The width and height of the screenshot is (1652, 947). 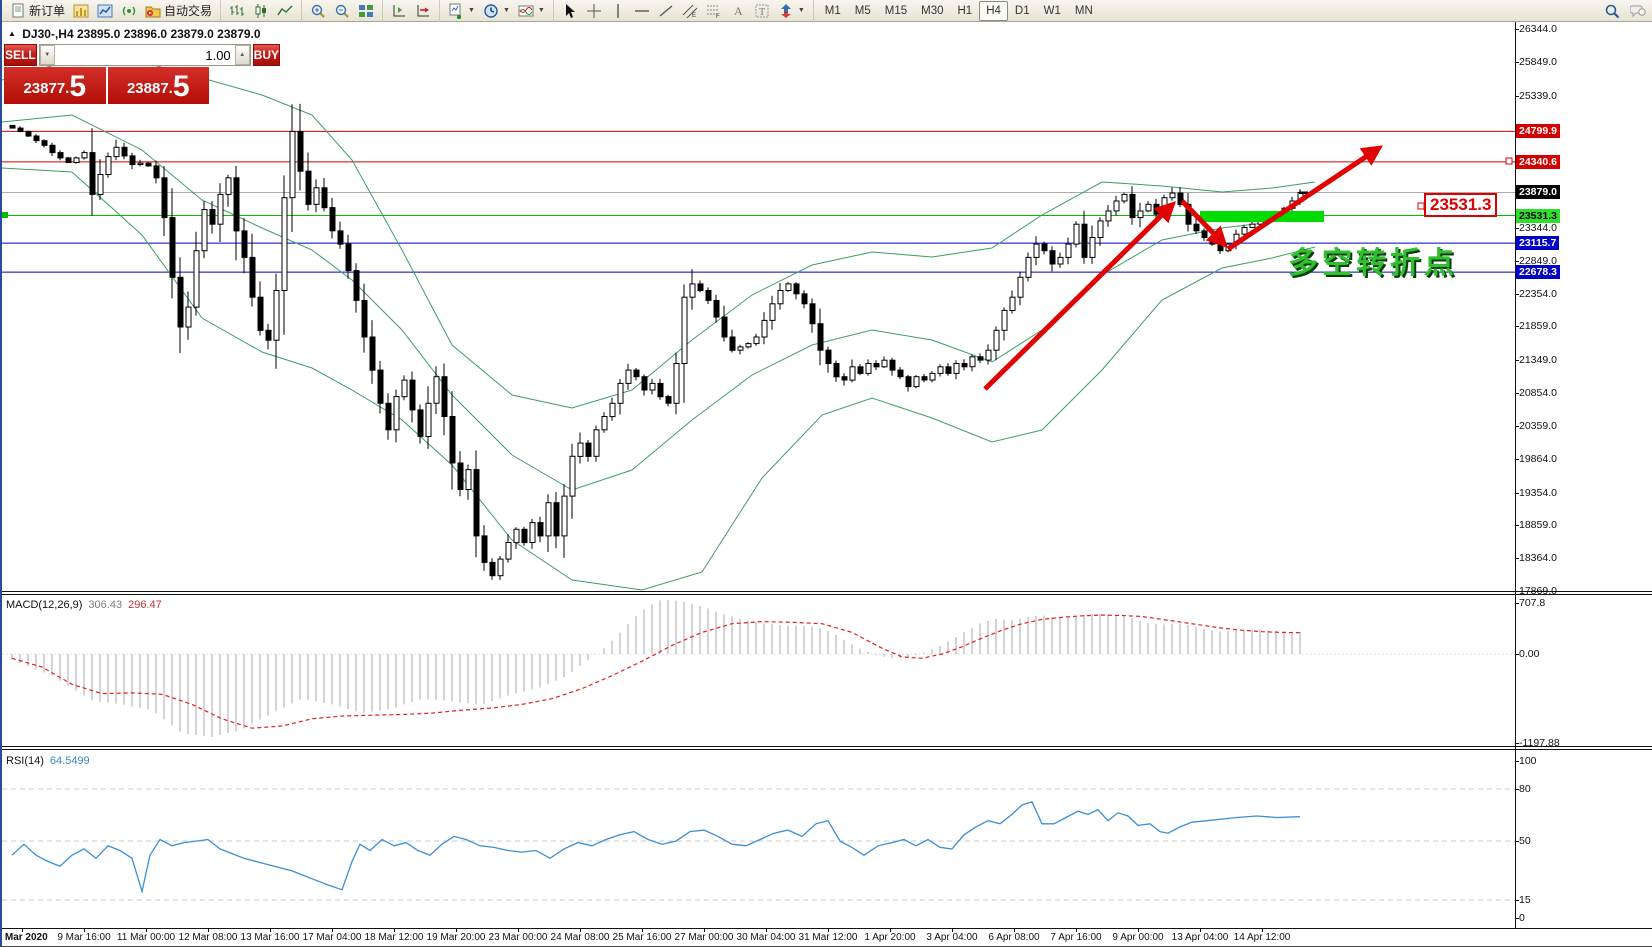 What do you see at coordinates (47, 55) in the screenshot?
I see `volume-decrease-button: ▼` at bounding box center [47, 55].